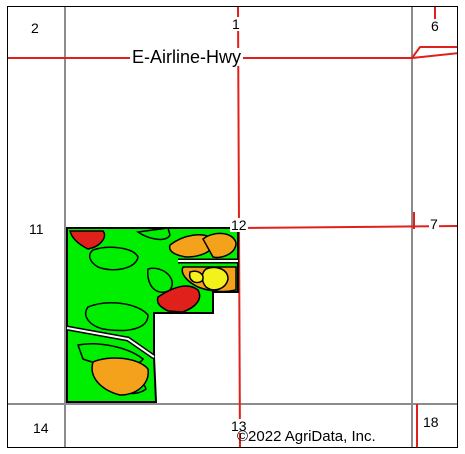  I want to click on section-label-7: 7, so click(434, 224).